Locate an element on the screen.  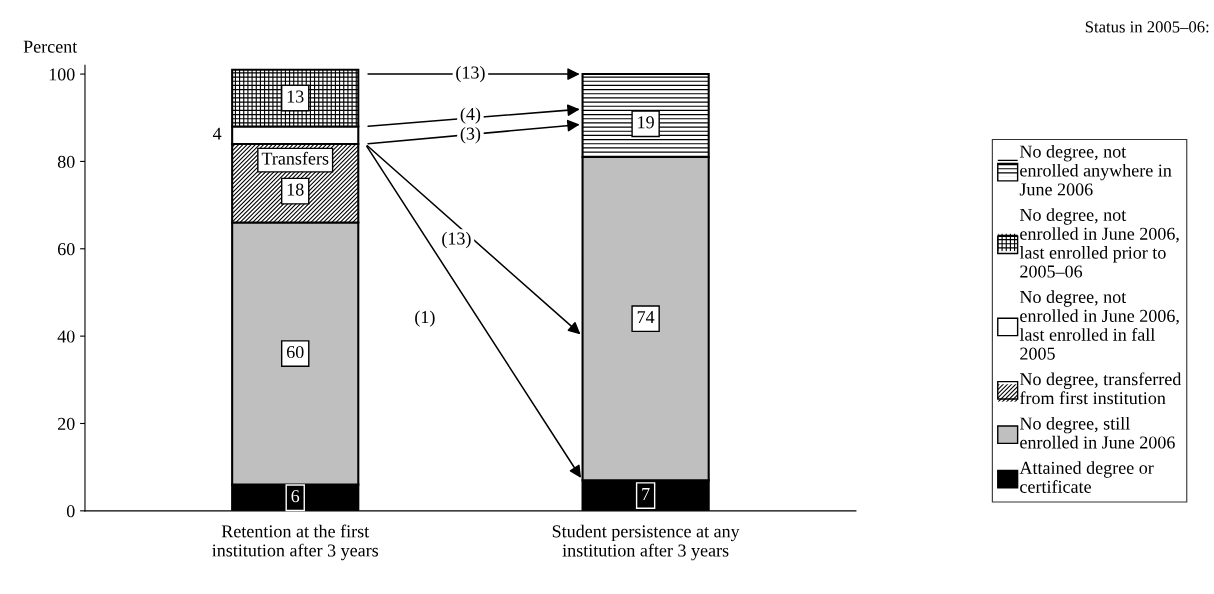
data-label: 7 is located at coordinates (646, 494).